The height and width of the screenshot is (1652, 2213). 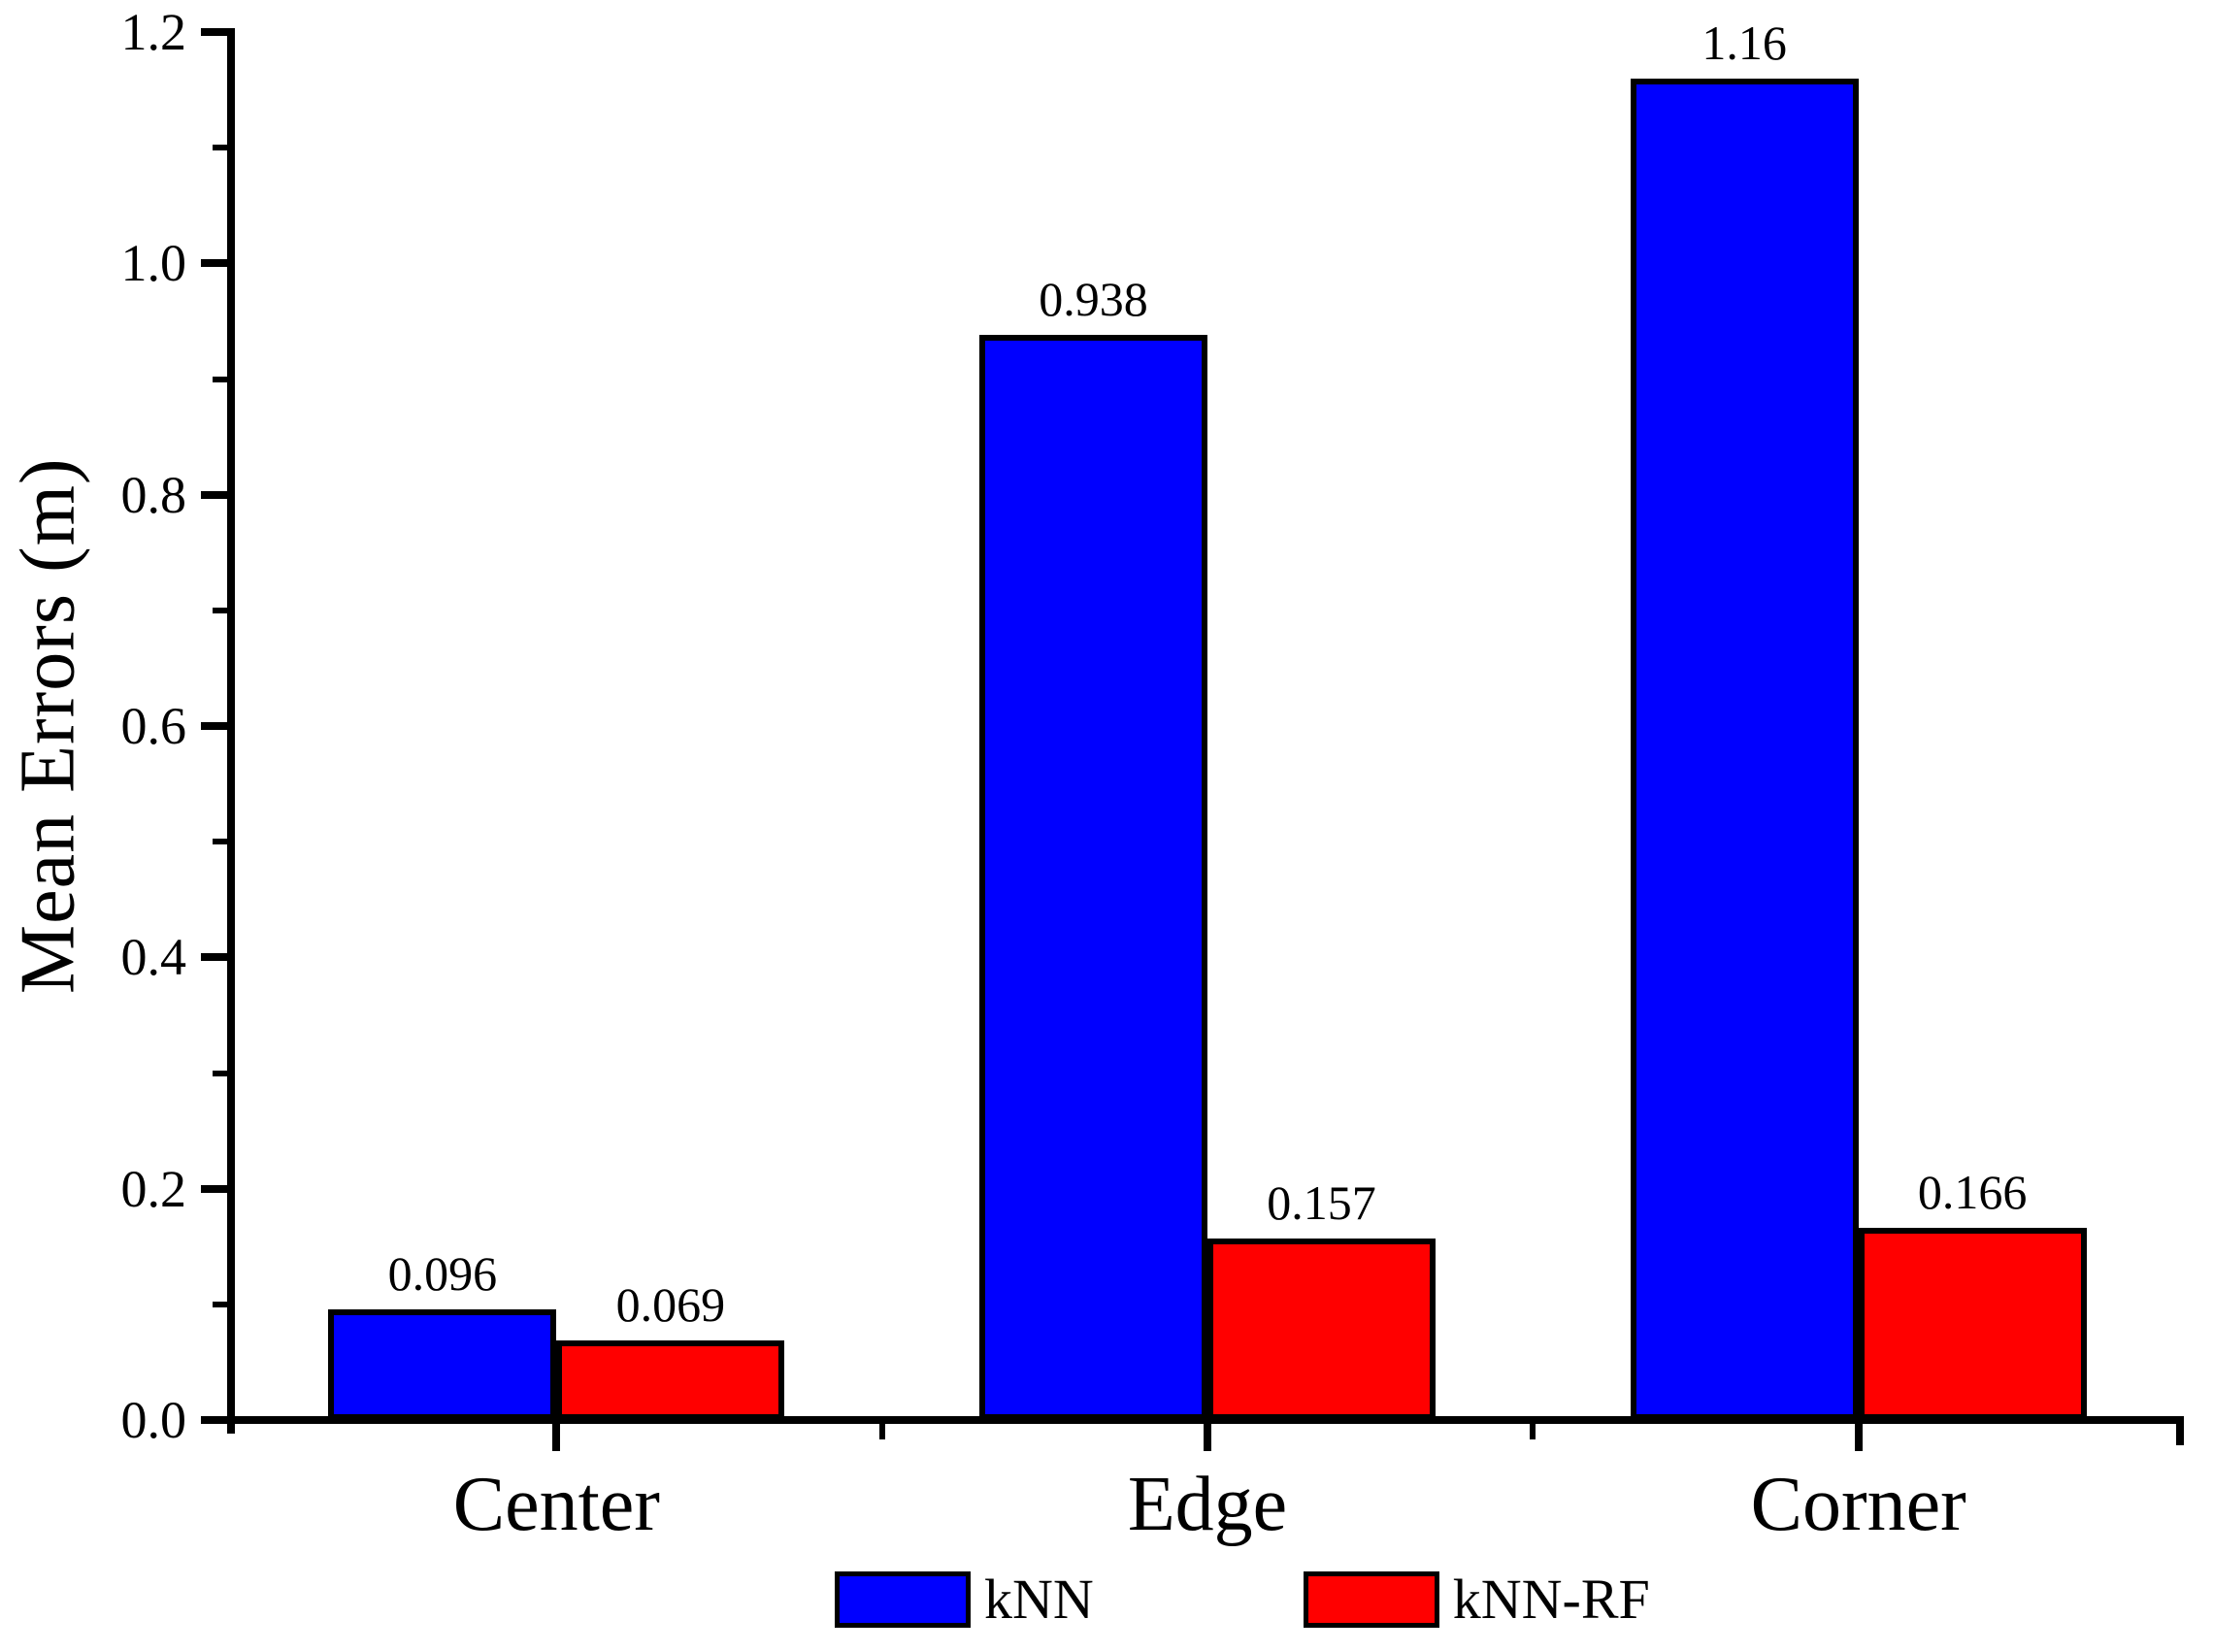 I want to click on legend-label: kNN, so click(x=1039, y=1599).